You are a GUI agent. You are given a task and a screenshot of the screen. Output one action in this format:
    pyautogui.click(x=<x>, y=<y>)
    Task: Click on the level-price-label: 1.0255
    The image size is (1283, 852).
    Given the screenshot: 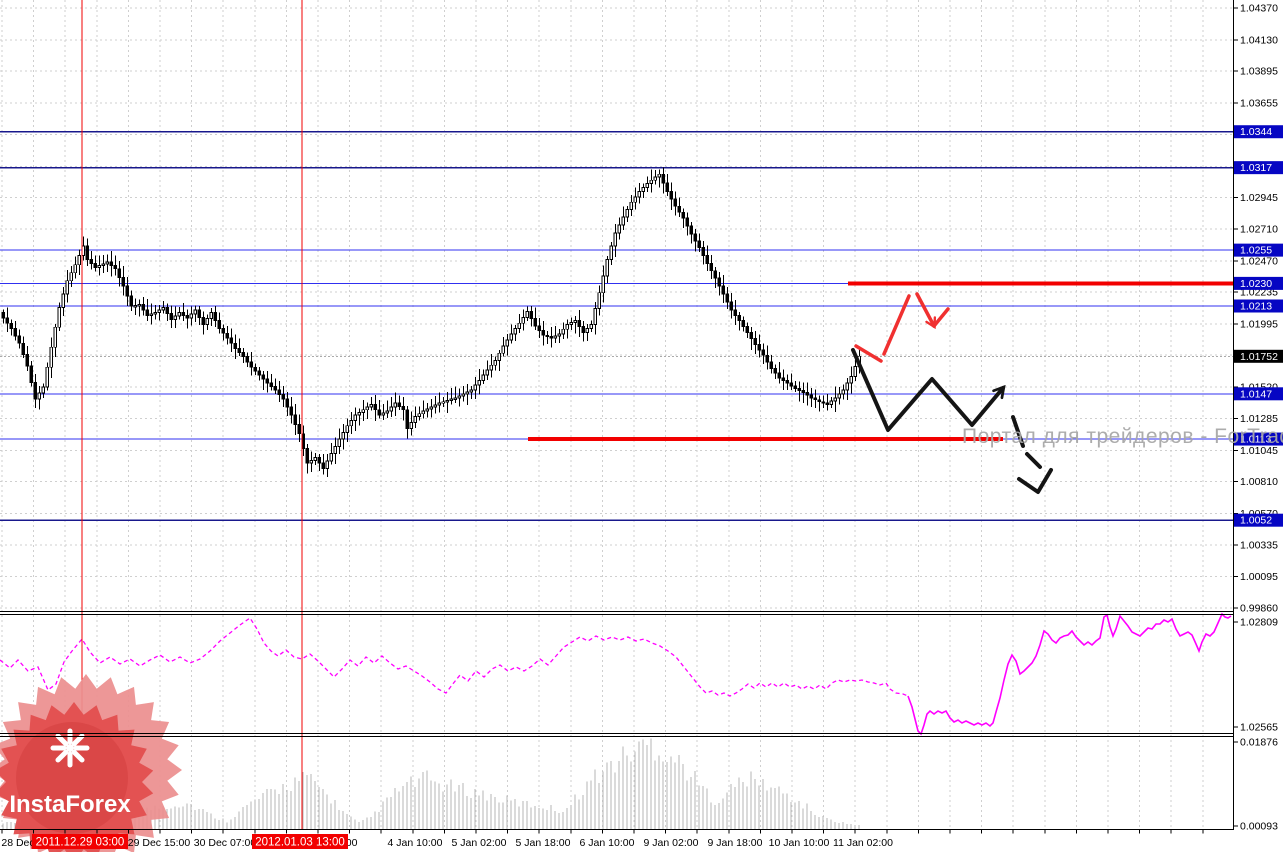 What is the action you would take?
    pyautogui.click(x=1256, y=251)
    